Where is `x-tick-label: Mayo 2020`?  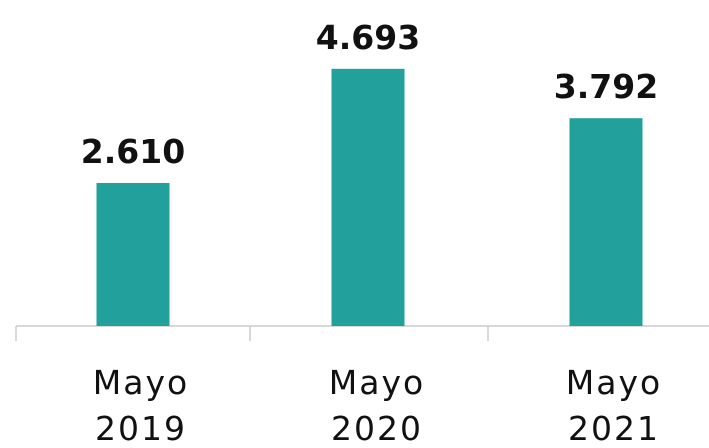 x-tick-label: Mayo 2020 is located at coordinates (377, 405).